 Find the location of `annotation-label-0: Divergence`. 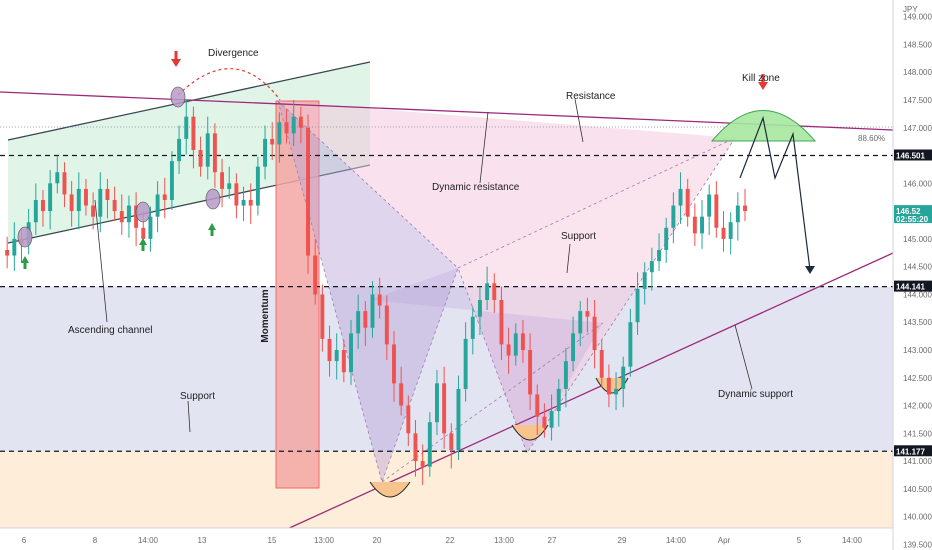

annotation-label-0: Divergence is located at coordinates (233, 53).